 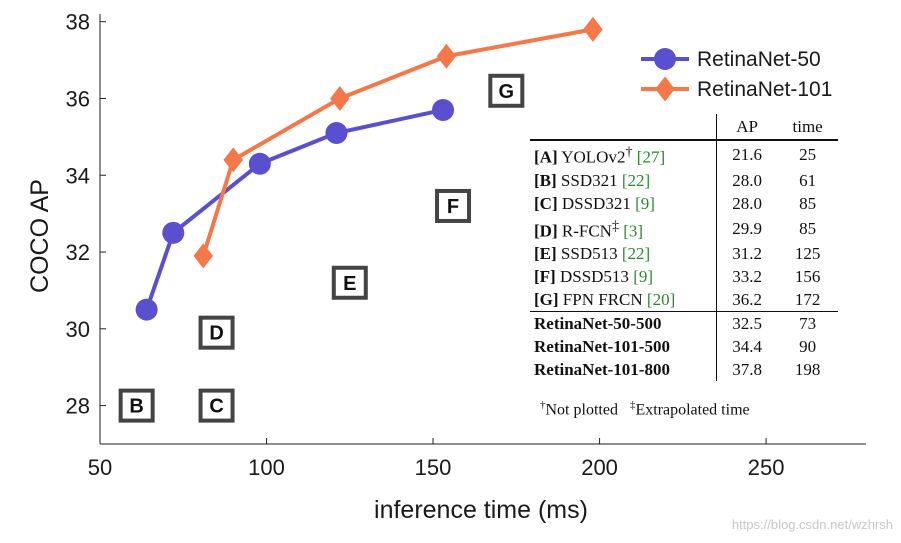 I want to click on x-tick-label: 50, so click(x=100, y=467).